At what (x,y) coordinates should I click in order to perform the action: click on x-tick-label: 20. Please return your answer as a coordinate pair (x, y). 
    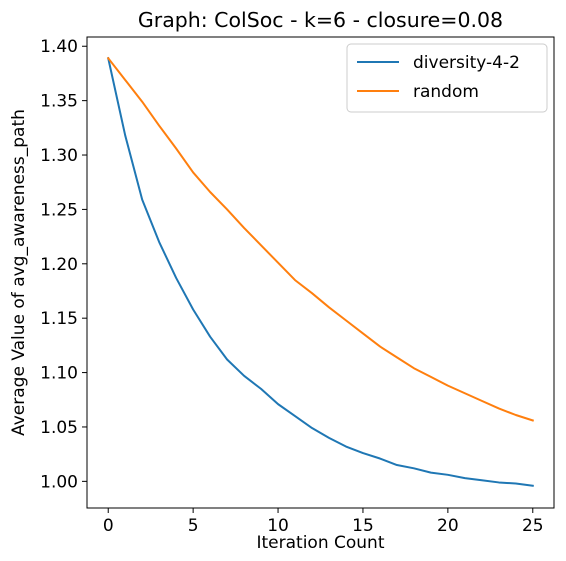
    Looking at the image, I should click on (448, 526).